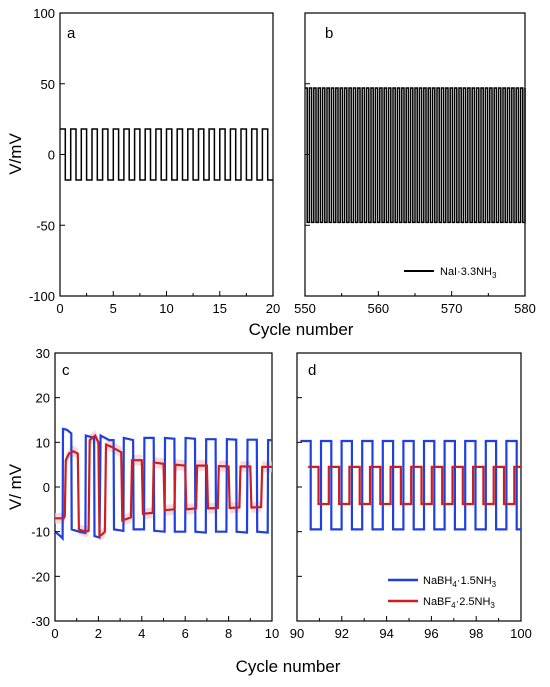 This screenshot has width=550, height=687. I want to click on legend: NaI·3.3NH3, so click(450, 273).